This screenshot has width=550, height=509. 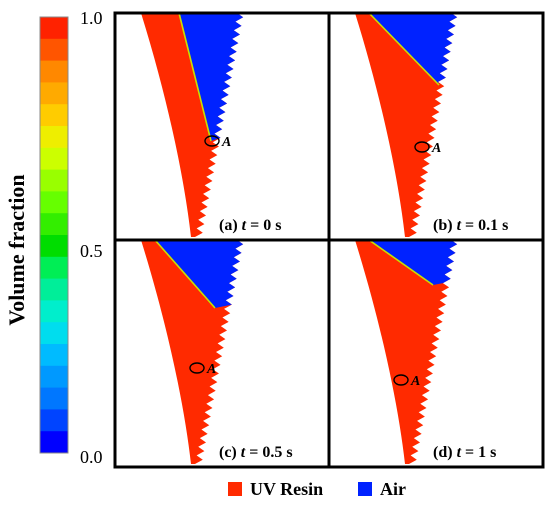 What do you see at coordinates (365, 489) in the screenshot?
I see `legend-air-swatch` at bounding box center [365, 489].